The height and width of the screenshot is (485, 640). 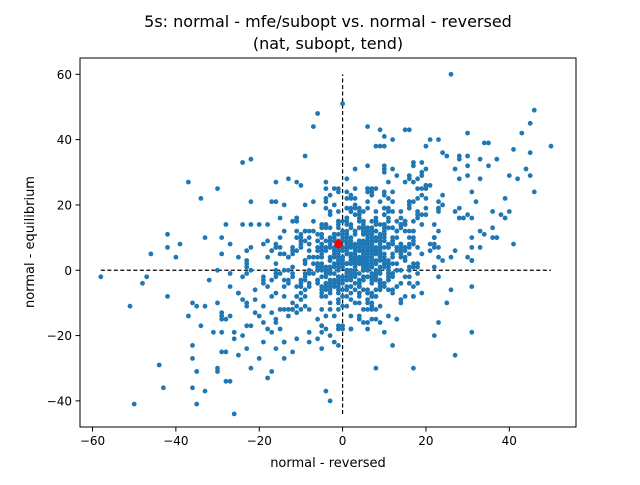 What do you see at coordinates (59, 401) in the screenshot?
I see `y-tick-label: −40` at bounding box center [59, 401].